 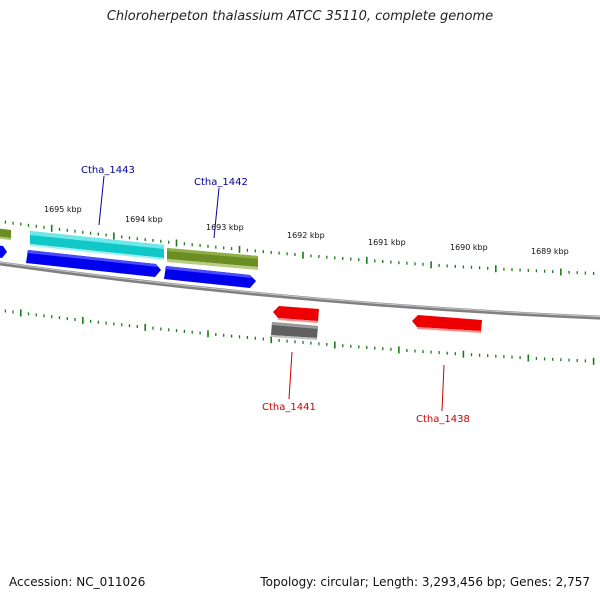 I want to click on scale-label-1694: 1694 kbp, so click(x=144, y=219).